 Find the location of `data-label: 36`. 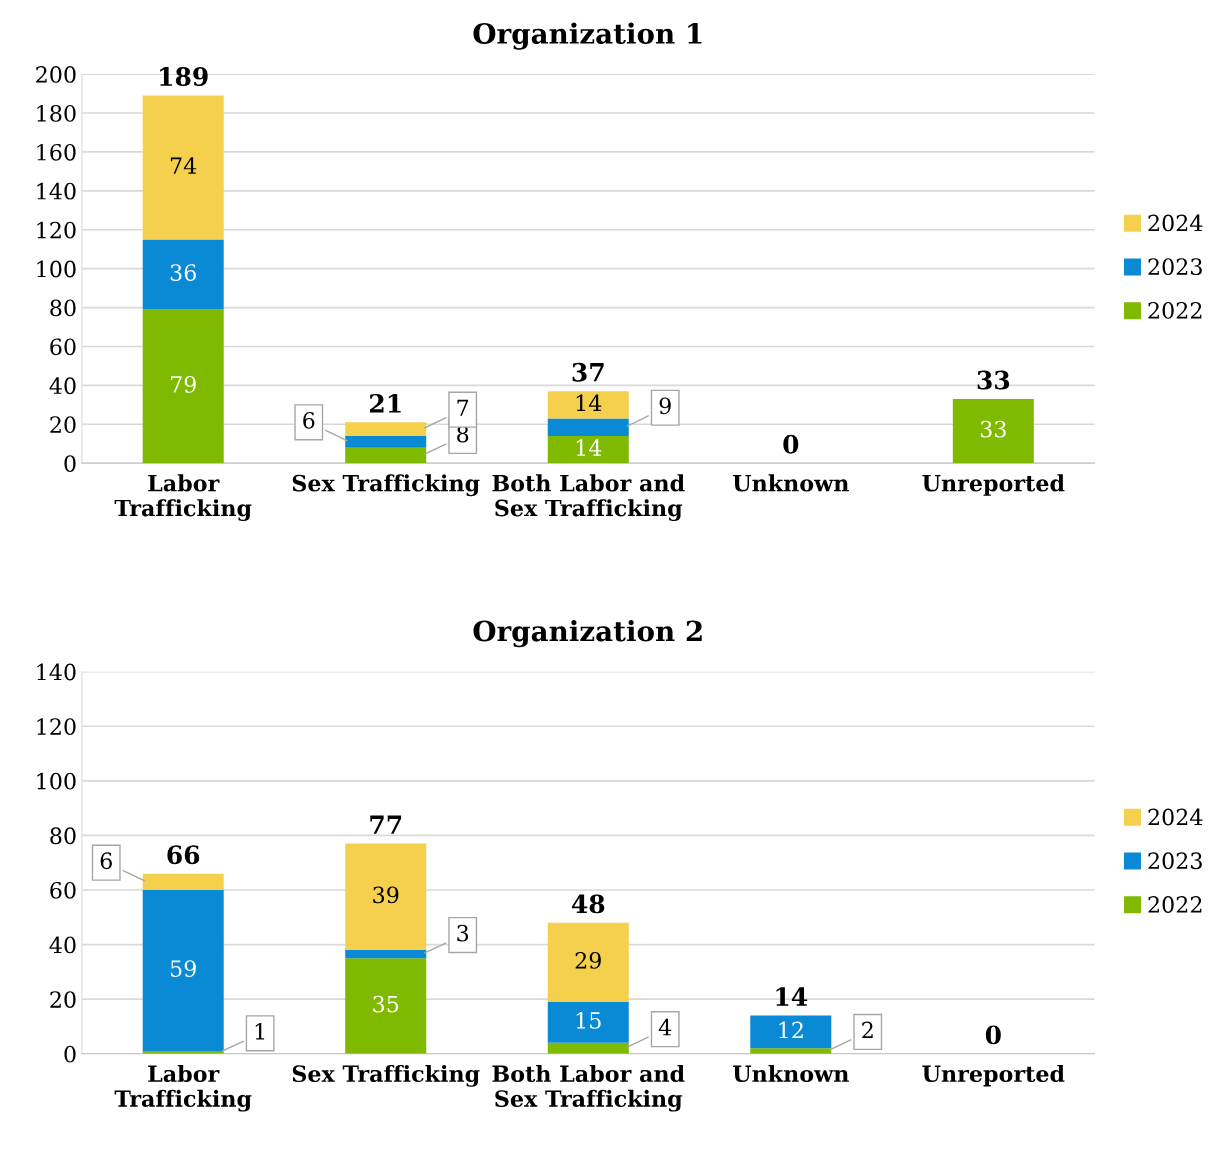

data-label: 36 is located at coordinates (183, 272).